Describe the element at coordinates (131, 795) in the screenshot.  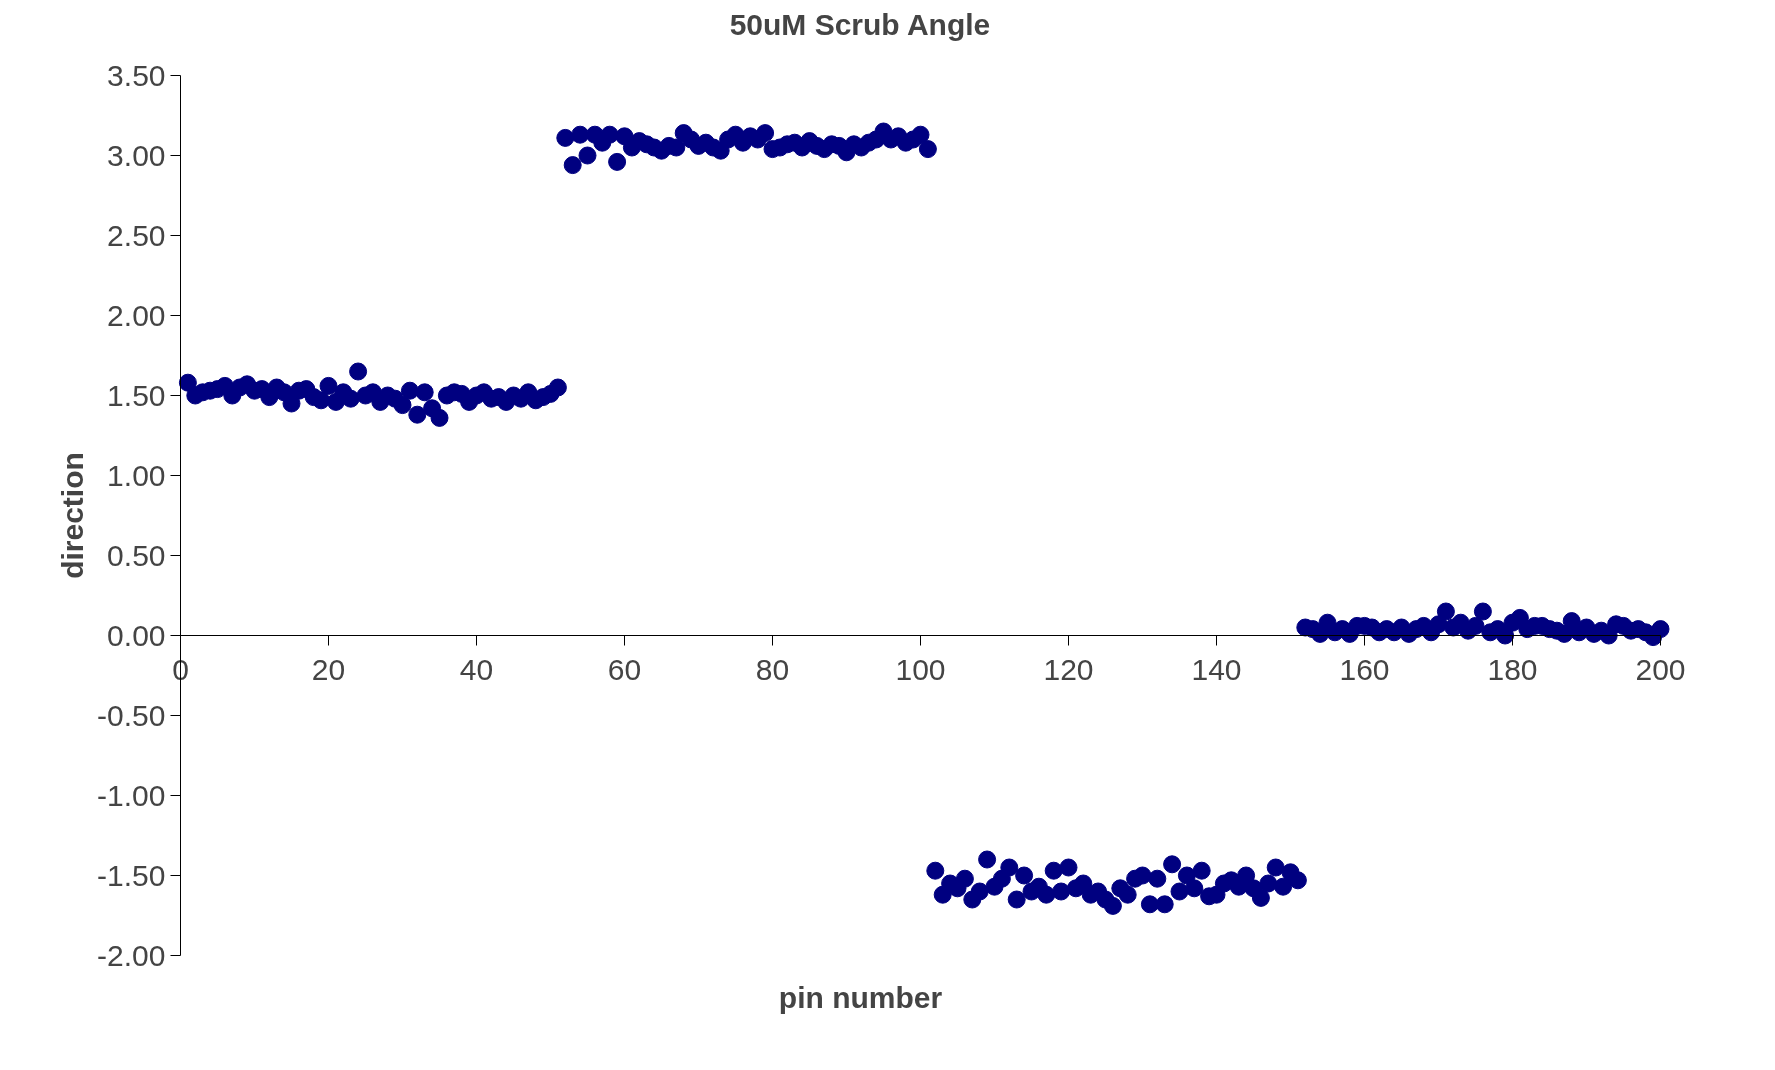
I see `y-tick-label: -1.00` at that location.